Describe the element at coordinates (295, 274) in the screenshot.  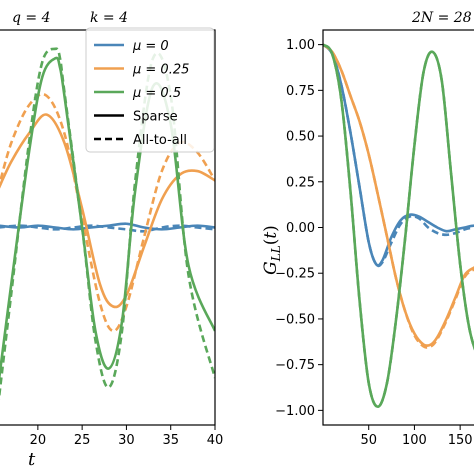
I see `y-tick-label: −0.25` at that location.